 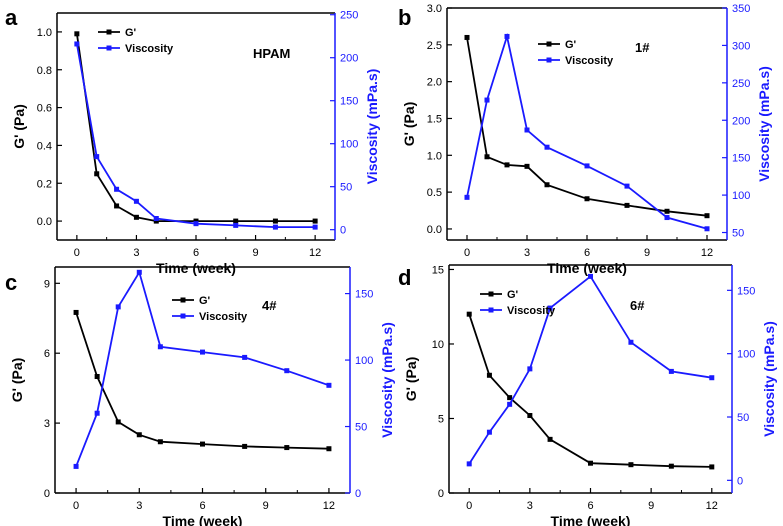 What do you see at coordinates (44, 184) in the screenshot?
I see `y-left-tick-label: 0.2` at bounding box center [44, 184].